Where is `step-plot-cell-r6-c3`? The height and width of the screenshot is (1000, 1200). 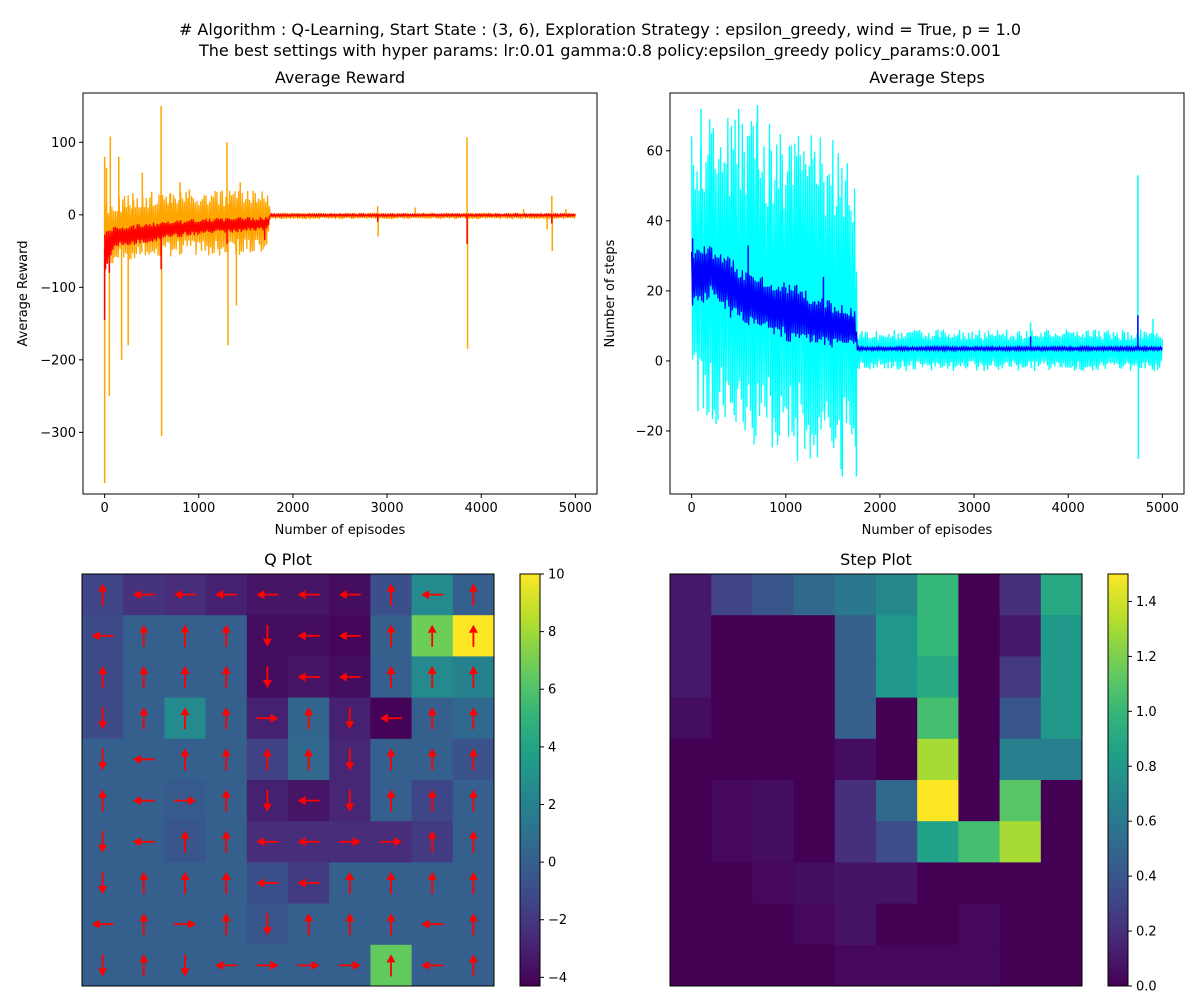
step-plot-cell-r6-c3 is located at coordinates (814, 842).